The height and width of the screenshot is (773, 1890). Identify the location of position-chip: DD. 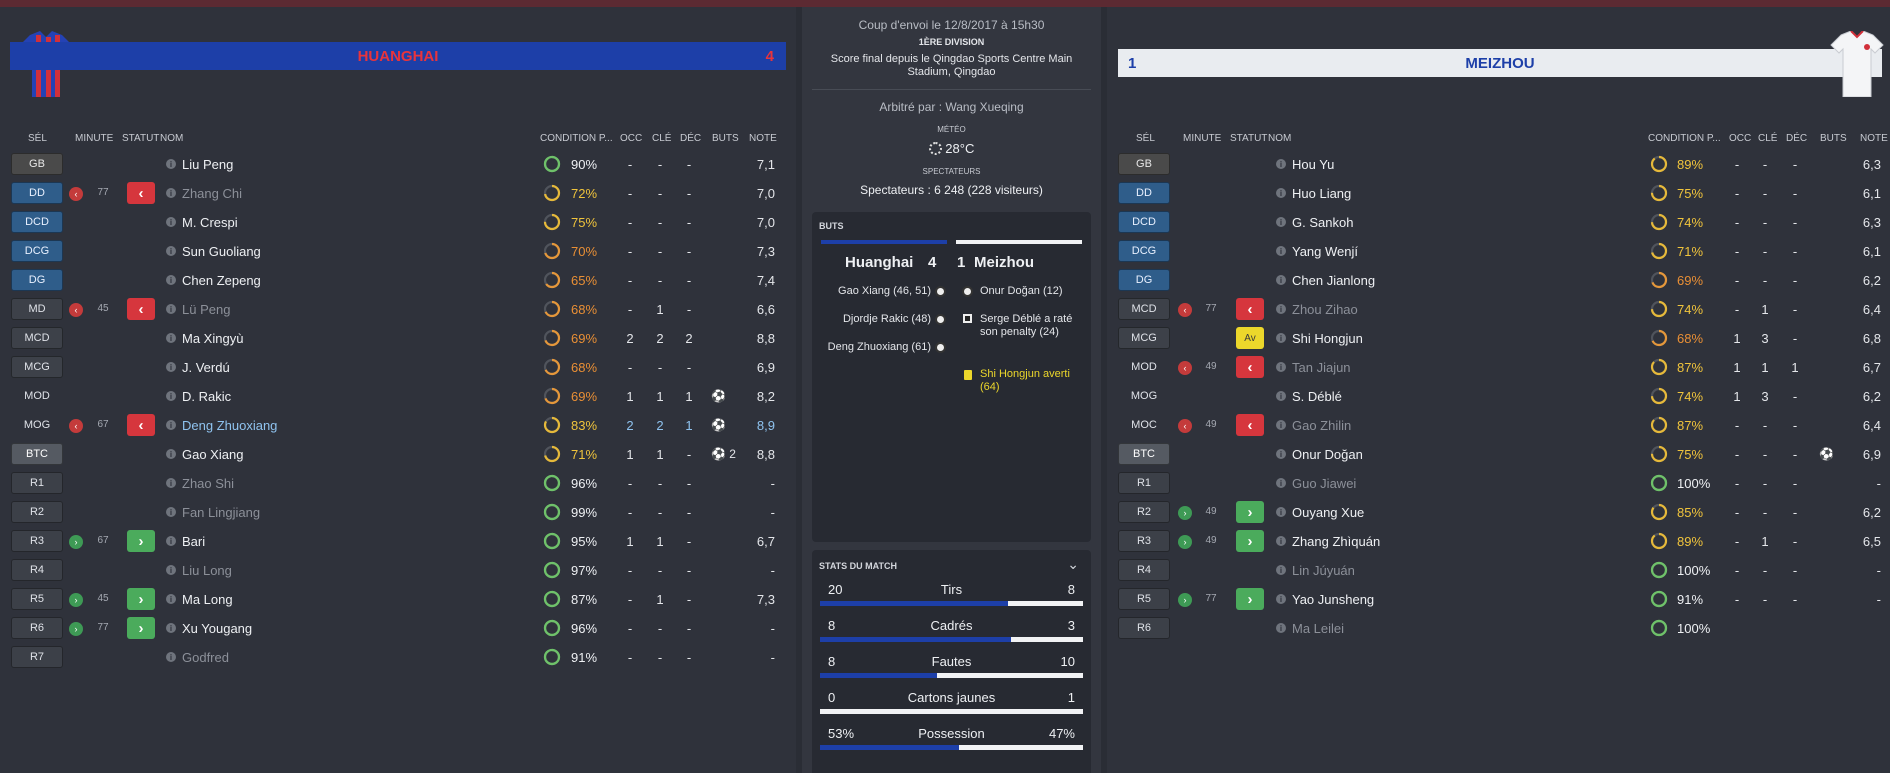
(1144, 193).